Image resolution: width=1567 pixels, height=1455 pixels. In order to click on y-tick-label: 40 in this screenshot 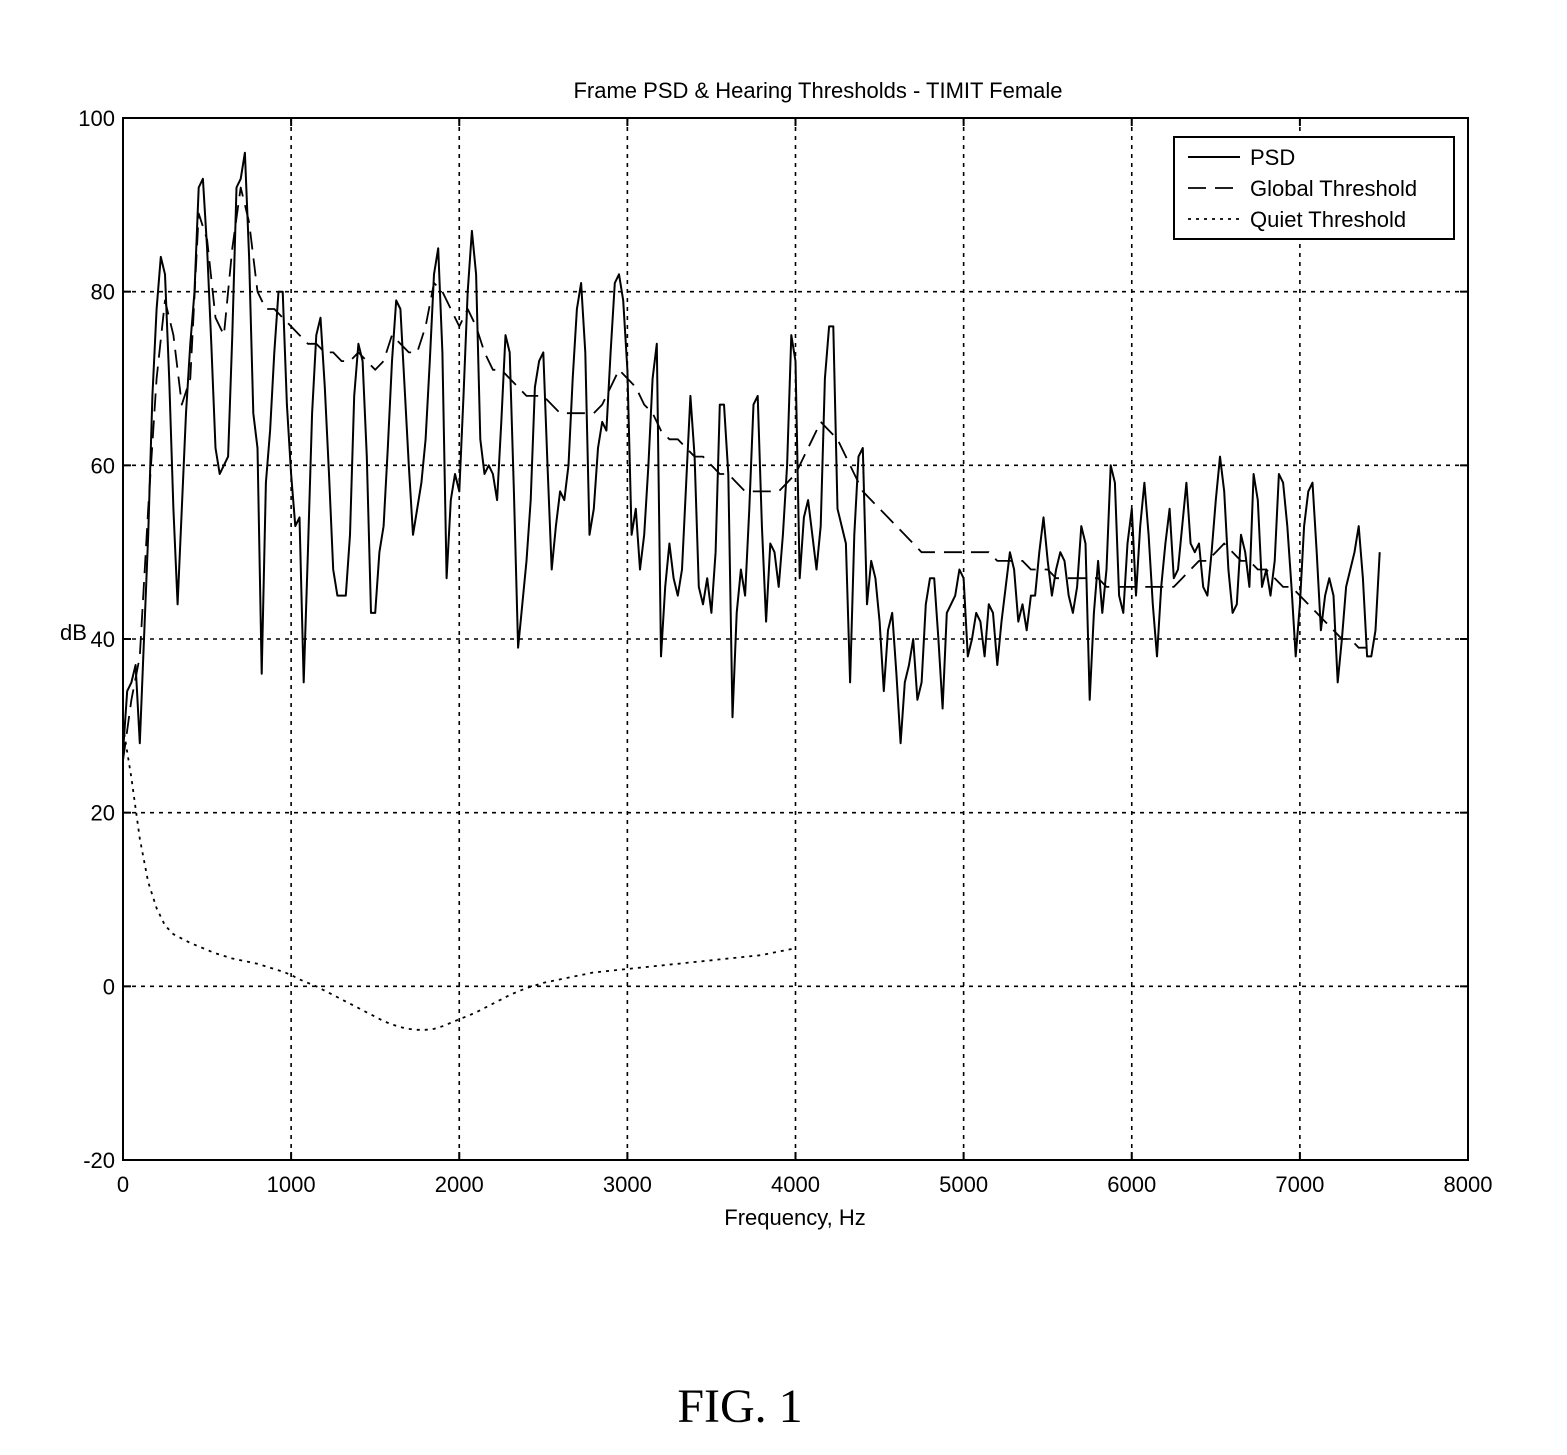, I will do `click(103, 639)`.